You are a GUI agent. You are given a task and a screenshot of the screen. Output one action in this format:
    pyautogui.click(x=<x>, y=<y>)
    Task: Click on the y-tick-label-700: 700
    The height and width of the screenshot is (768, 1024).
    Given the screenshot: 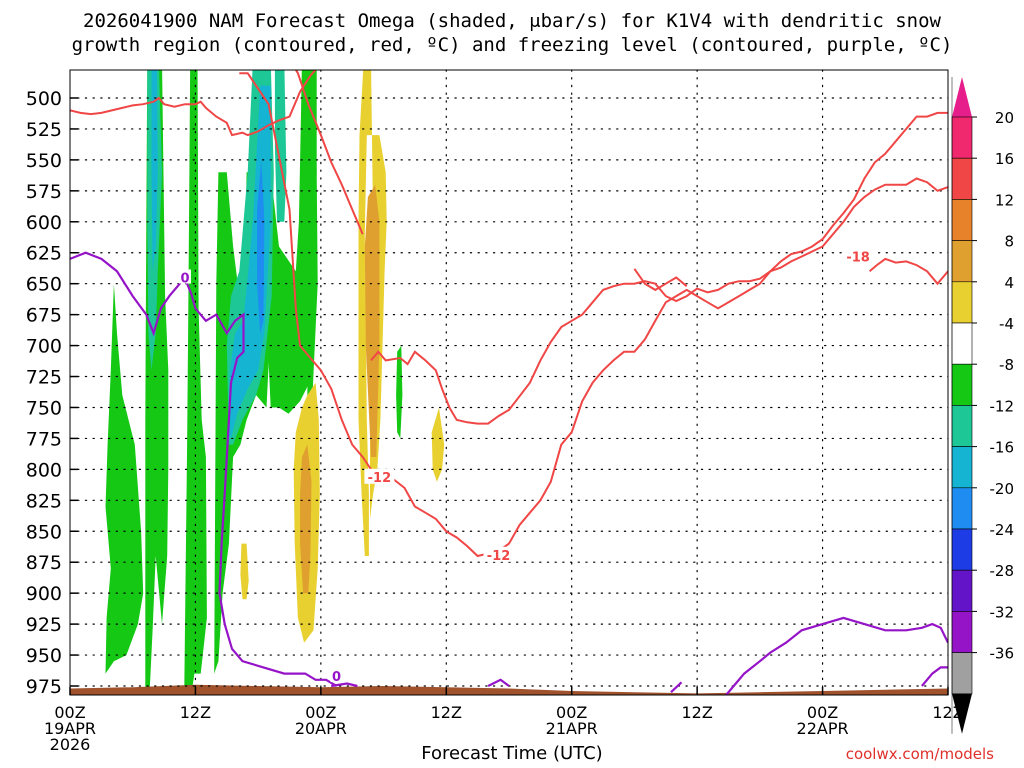 What is the action you would take?
    pyautogui.click(x=44, y=347)
    